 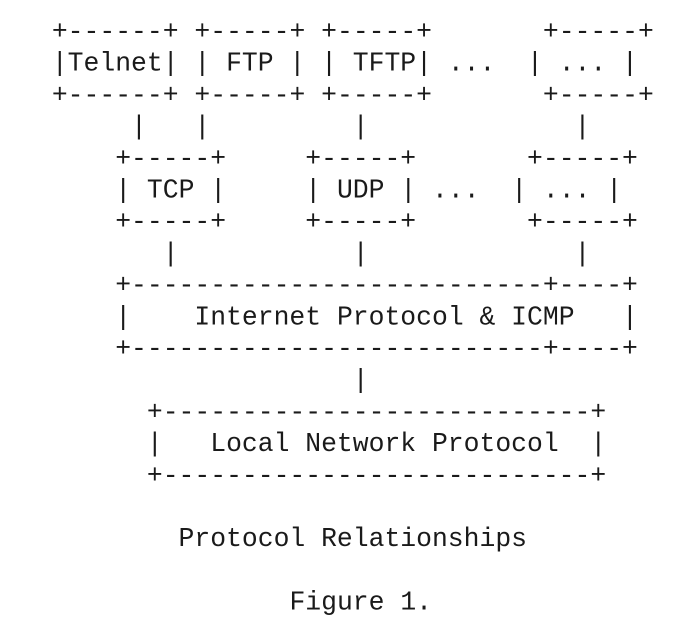 What do you see at coordinates (321, 444) in the screenshot?
I see `diagram-line: | Local Network Protocol |` at bounding box center [321, 444].